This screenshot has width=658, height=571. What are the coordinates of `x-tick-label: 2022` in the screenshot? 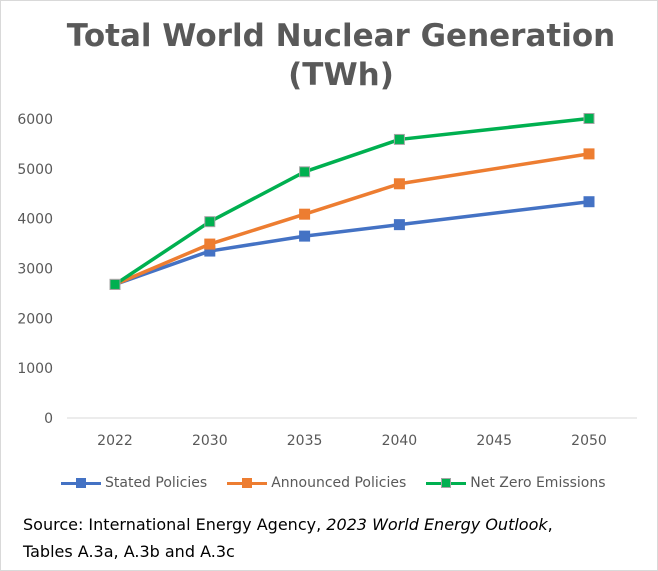 It's located at (115, 441).